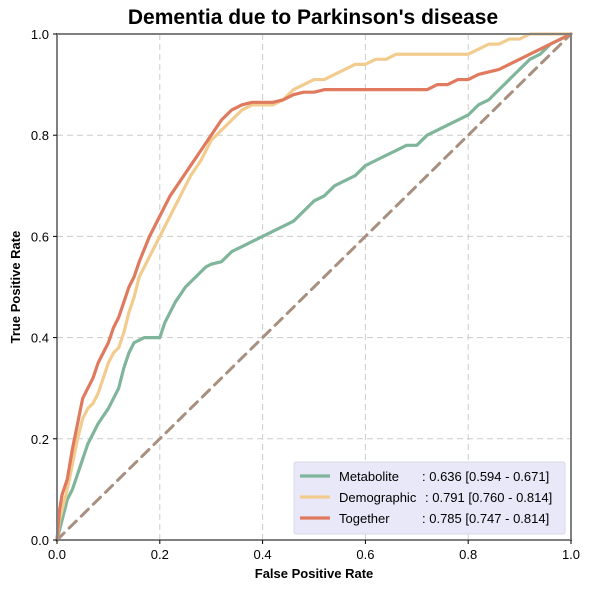 This screenshot has height=592, width=591. What do you see at coordinates (364, 518) in the screenshot?
I see `legend-entry-name: Together` at bounding box center [364, 518].